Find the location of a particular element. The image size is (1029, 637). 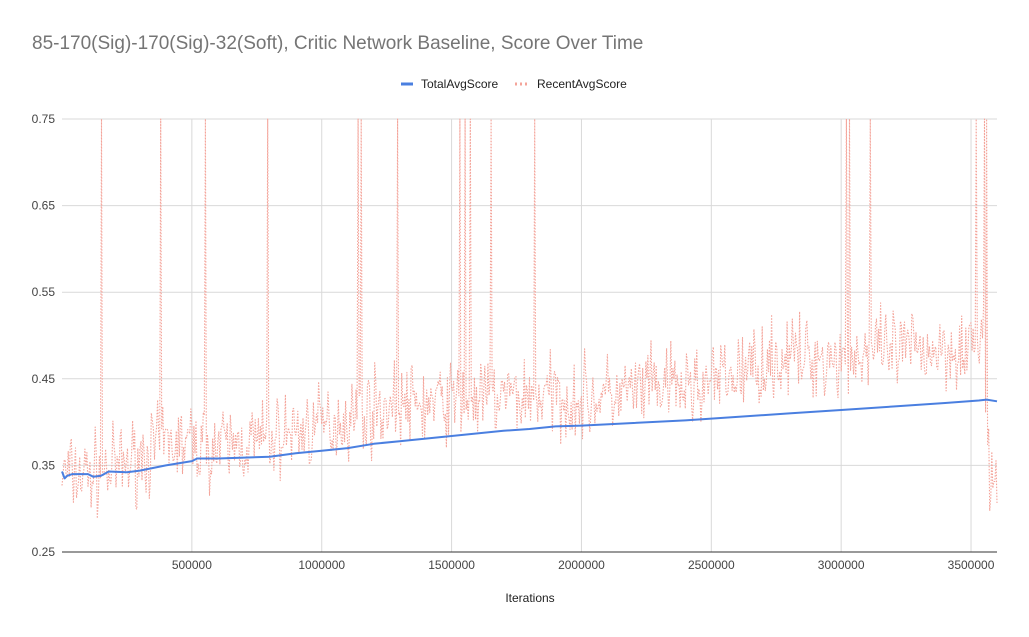

legend-label-totalavgscore: TotalAvgScore is located at coordinates (459, 84).